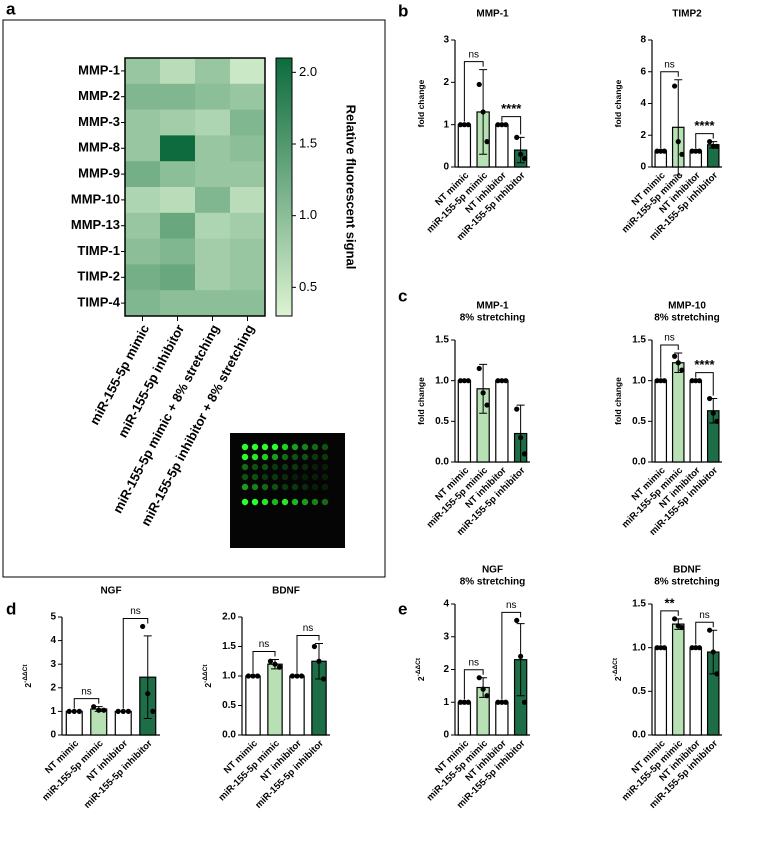  What do you see at coordinates (308, 71) in the screenshot?
I see `colorbar-tick-label: 2.0` at bounding box center [308, 71].